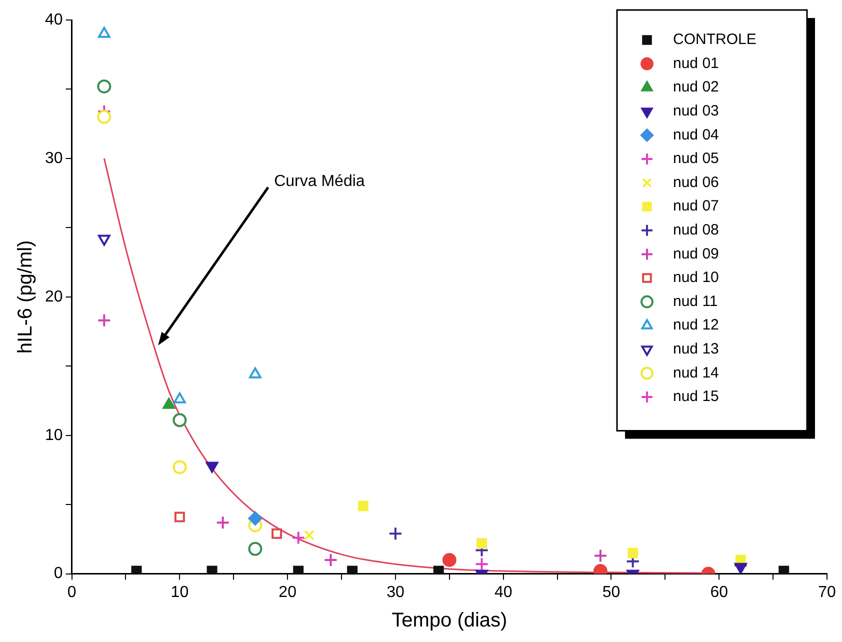 The height and width of the screenshot is (642, 842). Describe the element at coordinates (719, 592) in the screenshot. I see `x-tick-label: 60` at that location.